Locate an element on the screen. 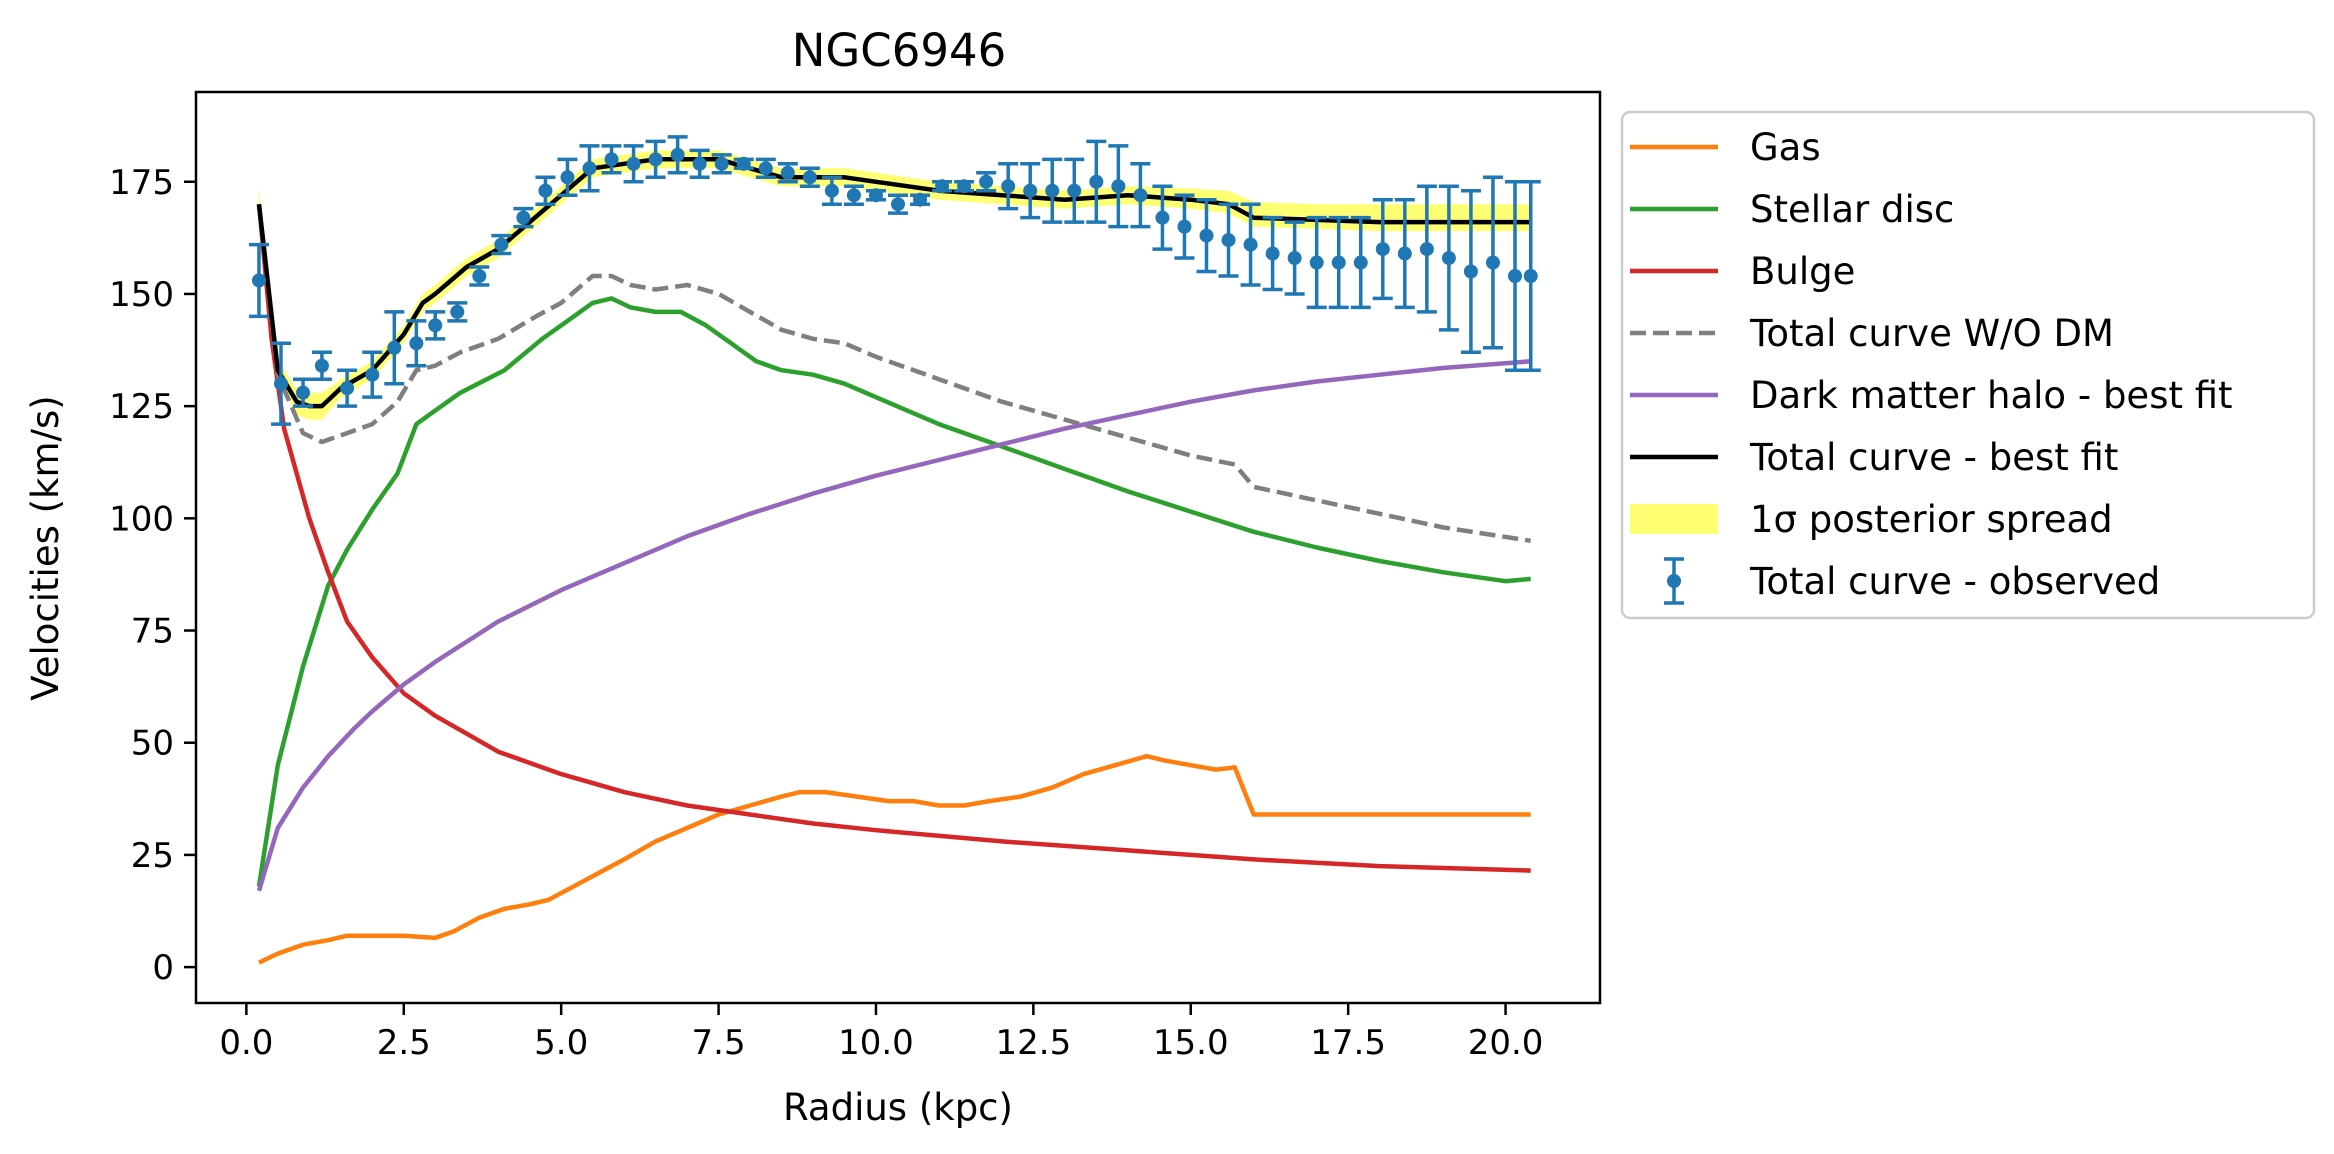 Image resolution: width=2334 pixels, height=1154 pixels. x-tick-label: 2.5 is located at coordinates (404, 1043).